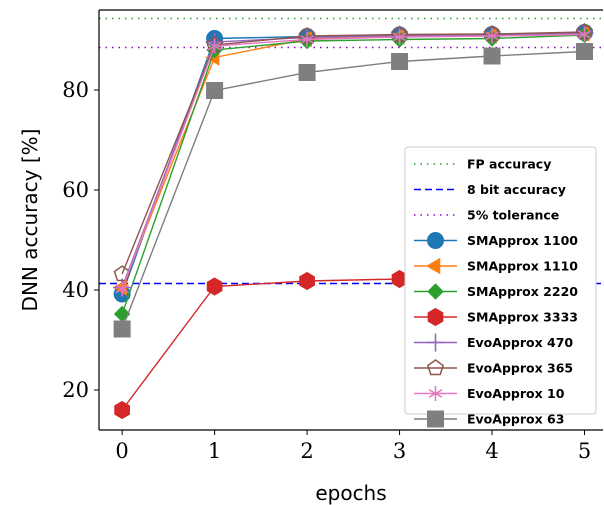  I want to click on x-tick-label-1: 1, so click(214, 451).